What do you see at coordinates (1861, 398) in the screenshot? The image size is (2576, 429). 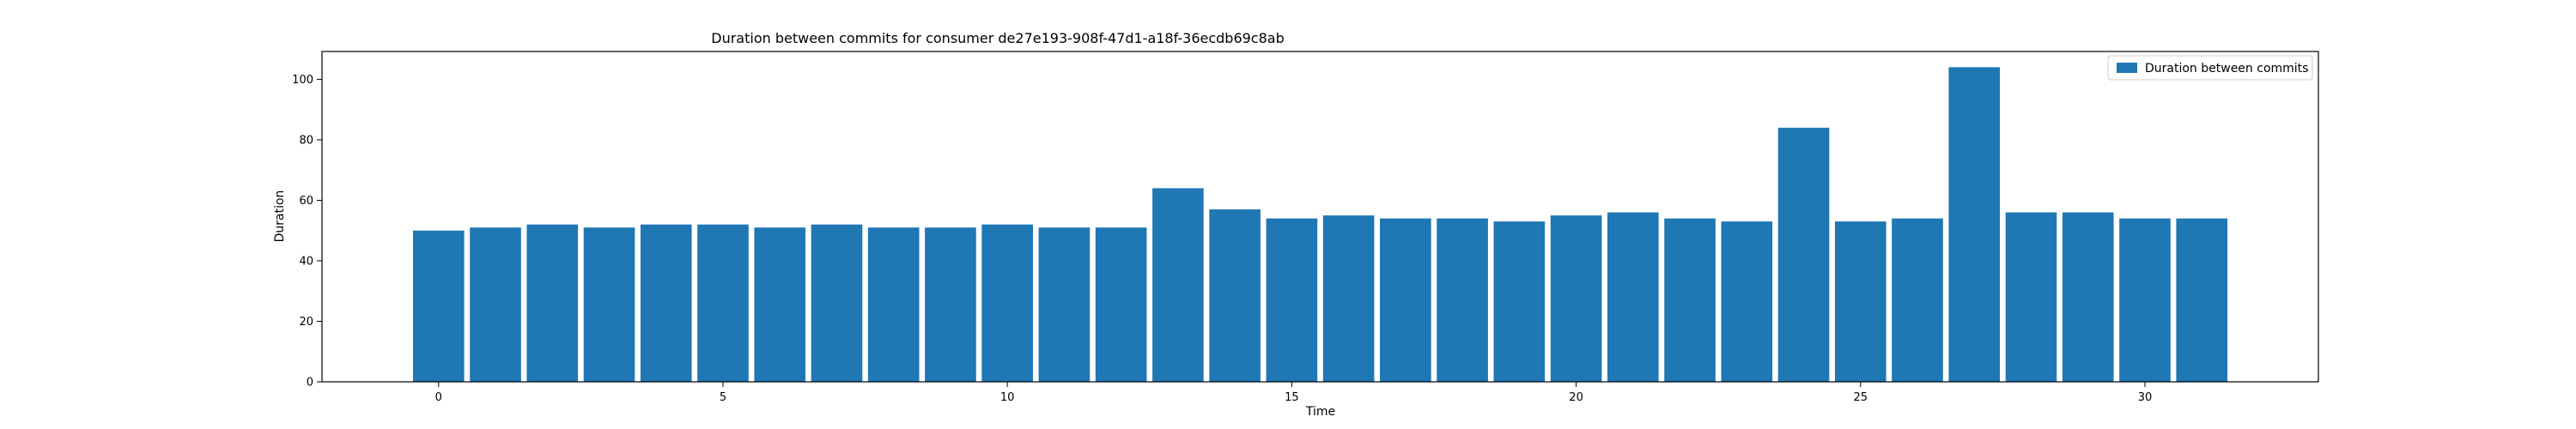 I see `x-tick-label: 25` at bounding box center [1861, 398].